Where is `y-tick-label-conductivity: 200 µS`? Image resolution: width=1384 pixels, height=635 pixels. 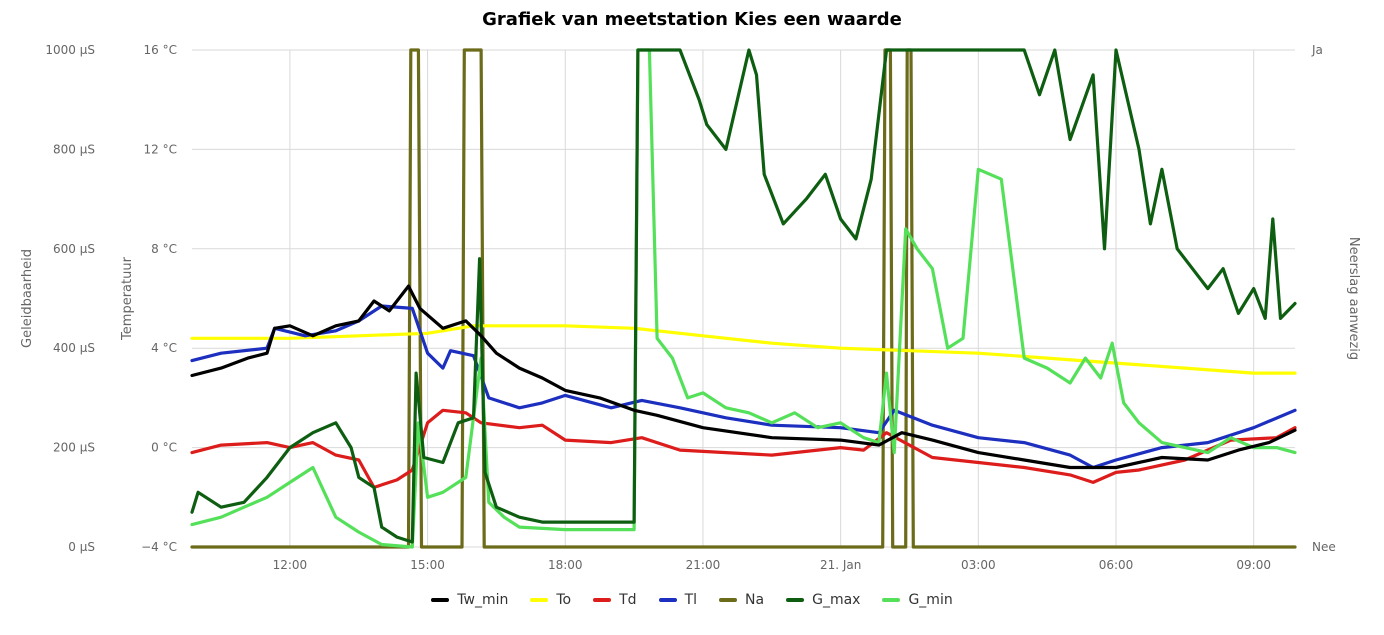
y-tick-label-conductivity: 200 µS is located at coordinates (74, 448).